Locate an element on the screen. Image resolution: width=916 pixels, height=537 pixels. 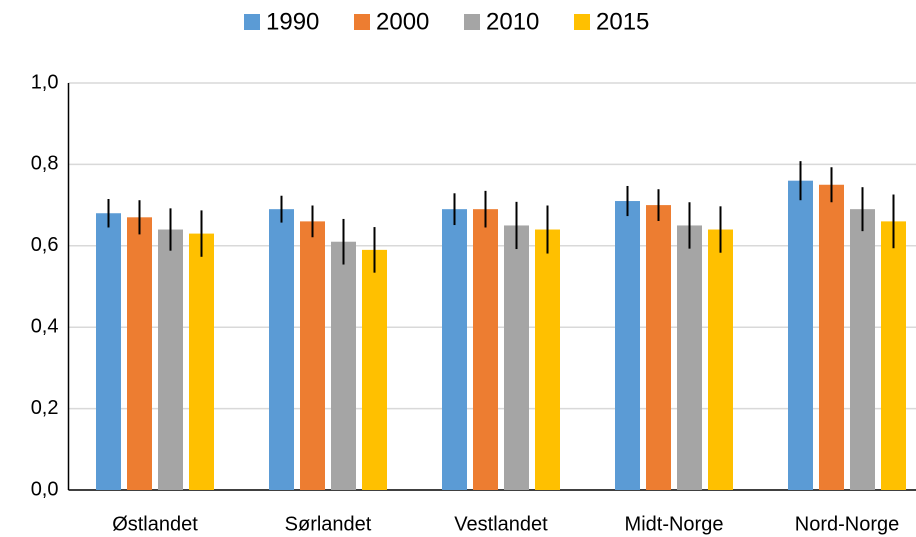
x-tick-label: Nord-Norge is located at coordinates (847, 524).